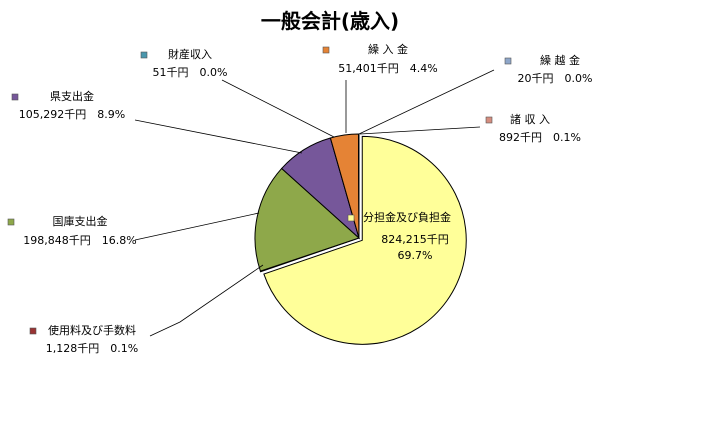  I want to click on slice-name-label-5: 財産収入, so click(190, 54).